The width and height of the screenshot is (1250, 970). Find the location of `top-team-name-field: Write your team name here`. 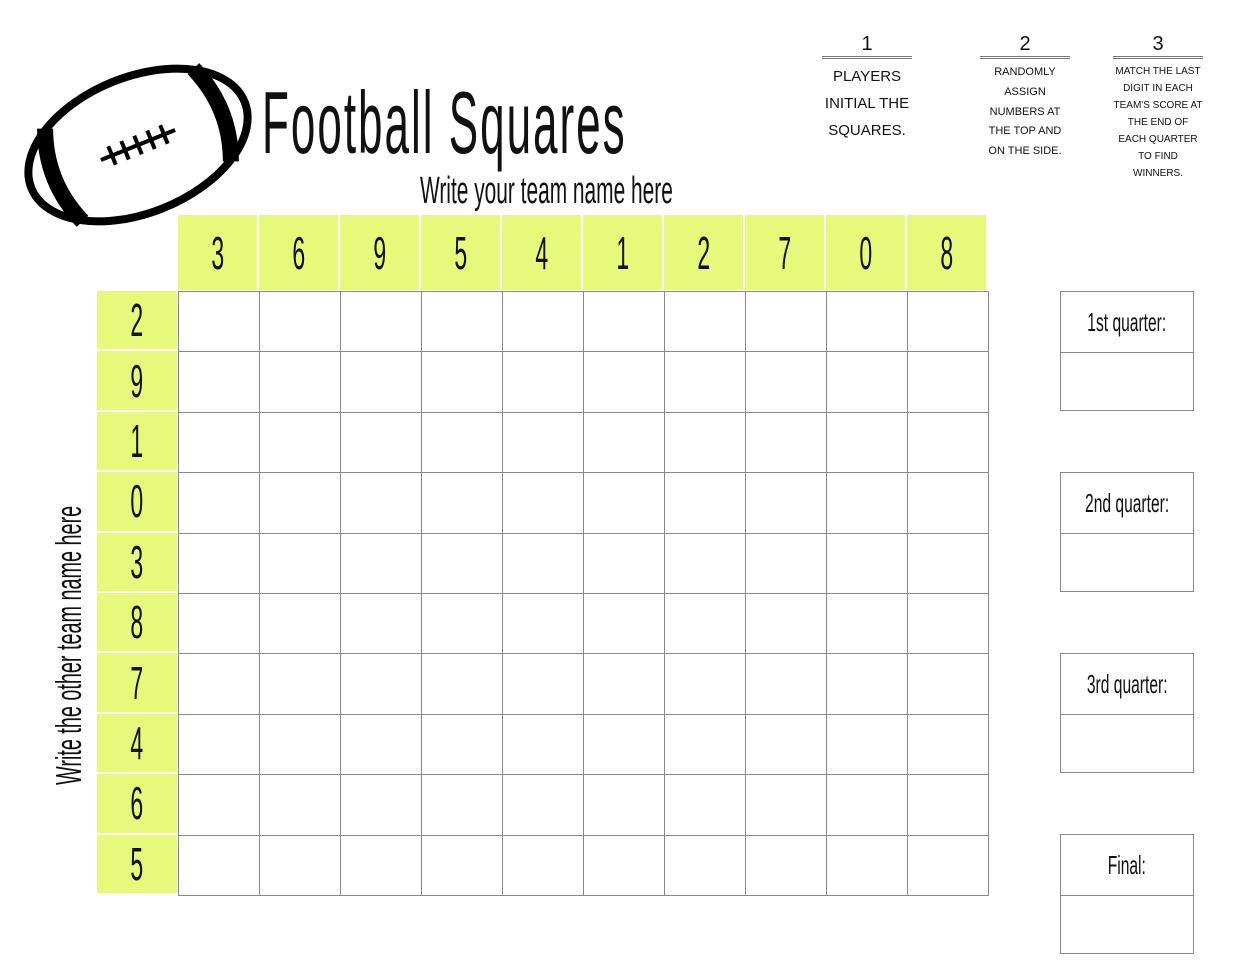

top-team-name-field: Write your team name here is located at coordinates (546, 191).